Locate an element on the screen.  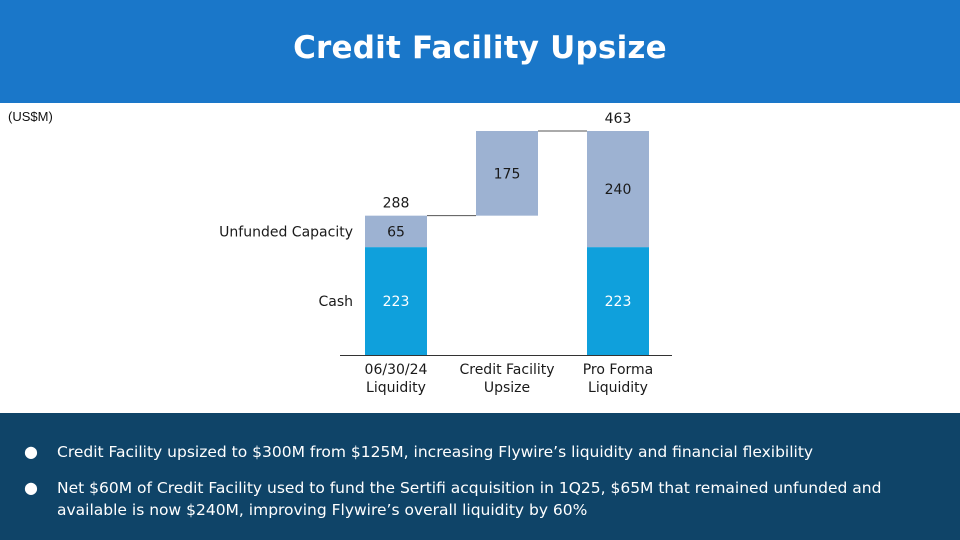
category-label-2: Pro Forma is located at coordinates (618, 370).